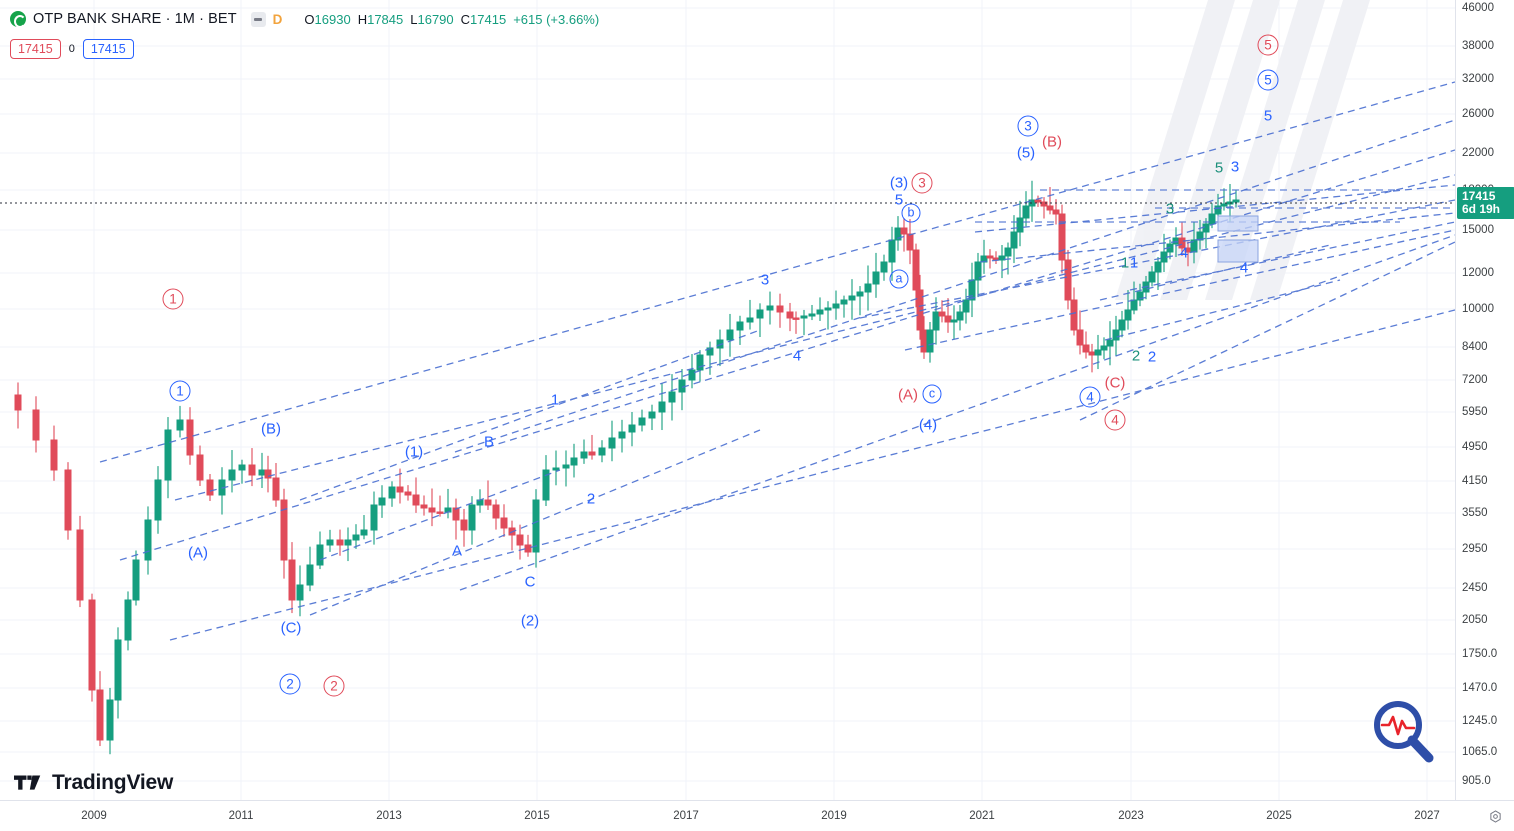 The height and width of the screenshot is (831, 1514). Describe the element at coordinates (1478, 153) in the screenshot. I see `price-tick: 22000` at that location.